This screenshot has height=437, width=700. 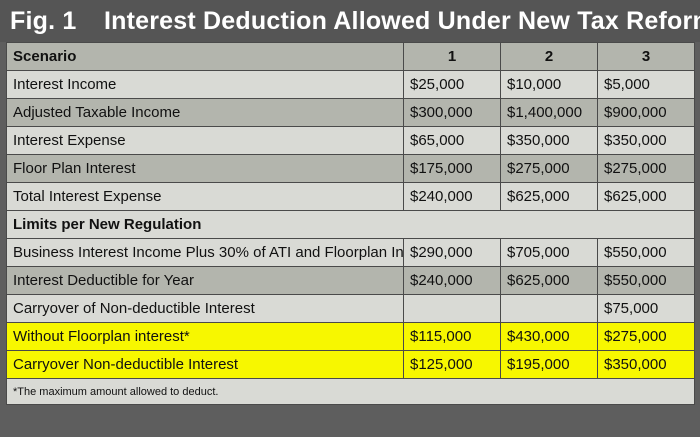 I want to click on section-header-row: Limits per New Regulation, so click(x=350, y=224).